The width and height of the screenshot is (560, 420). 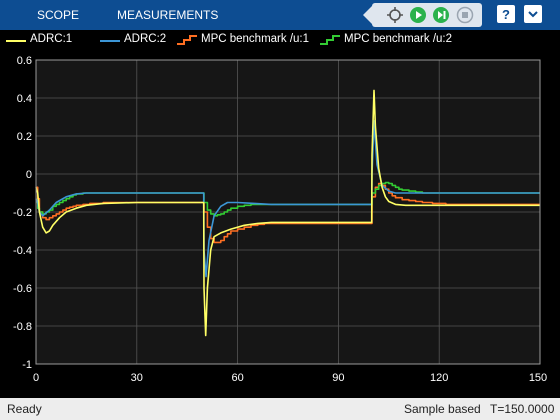 What do you see at coordinates (522, 409) in the screenshot?
I see `simulation-time: T=150.0000` at bounding box center [522, 409].